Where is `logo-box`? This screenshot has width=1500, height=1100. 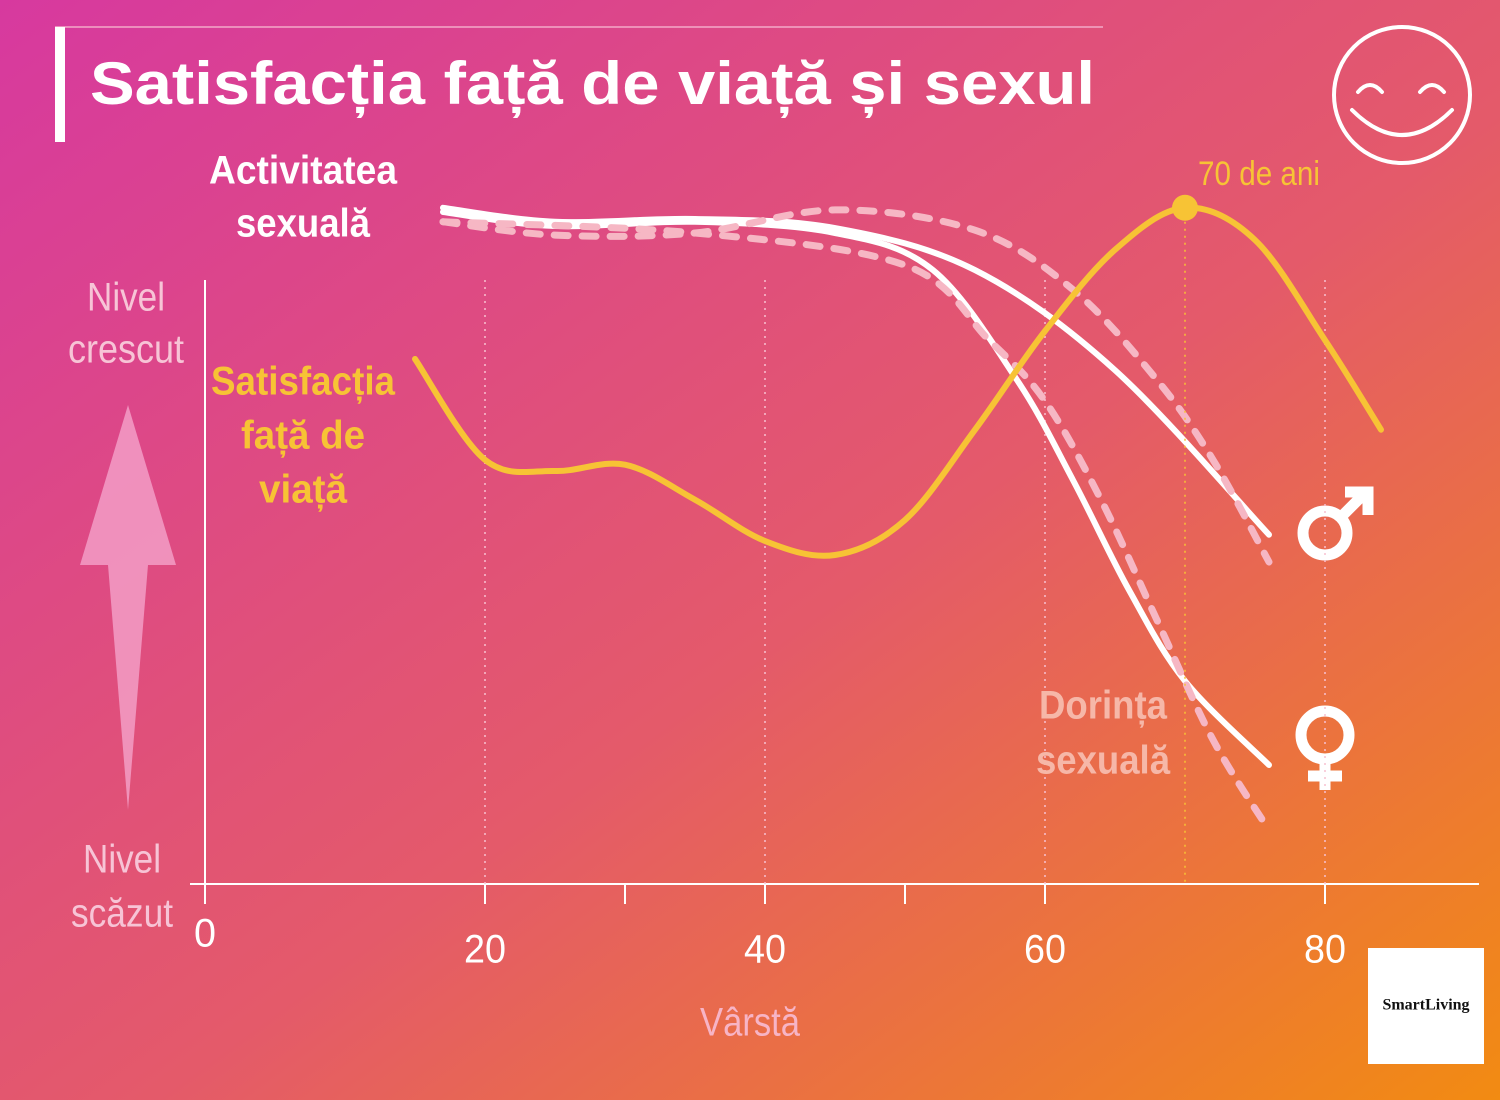 logo-box is located at coordinates (1426, 1006).